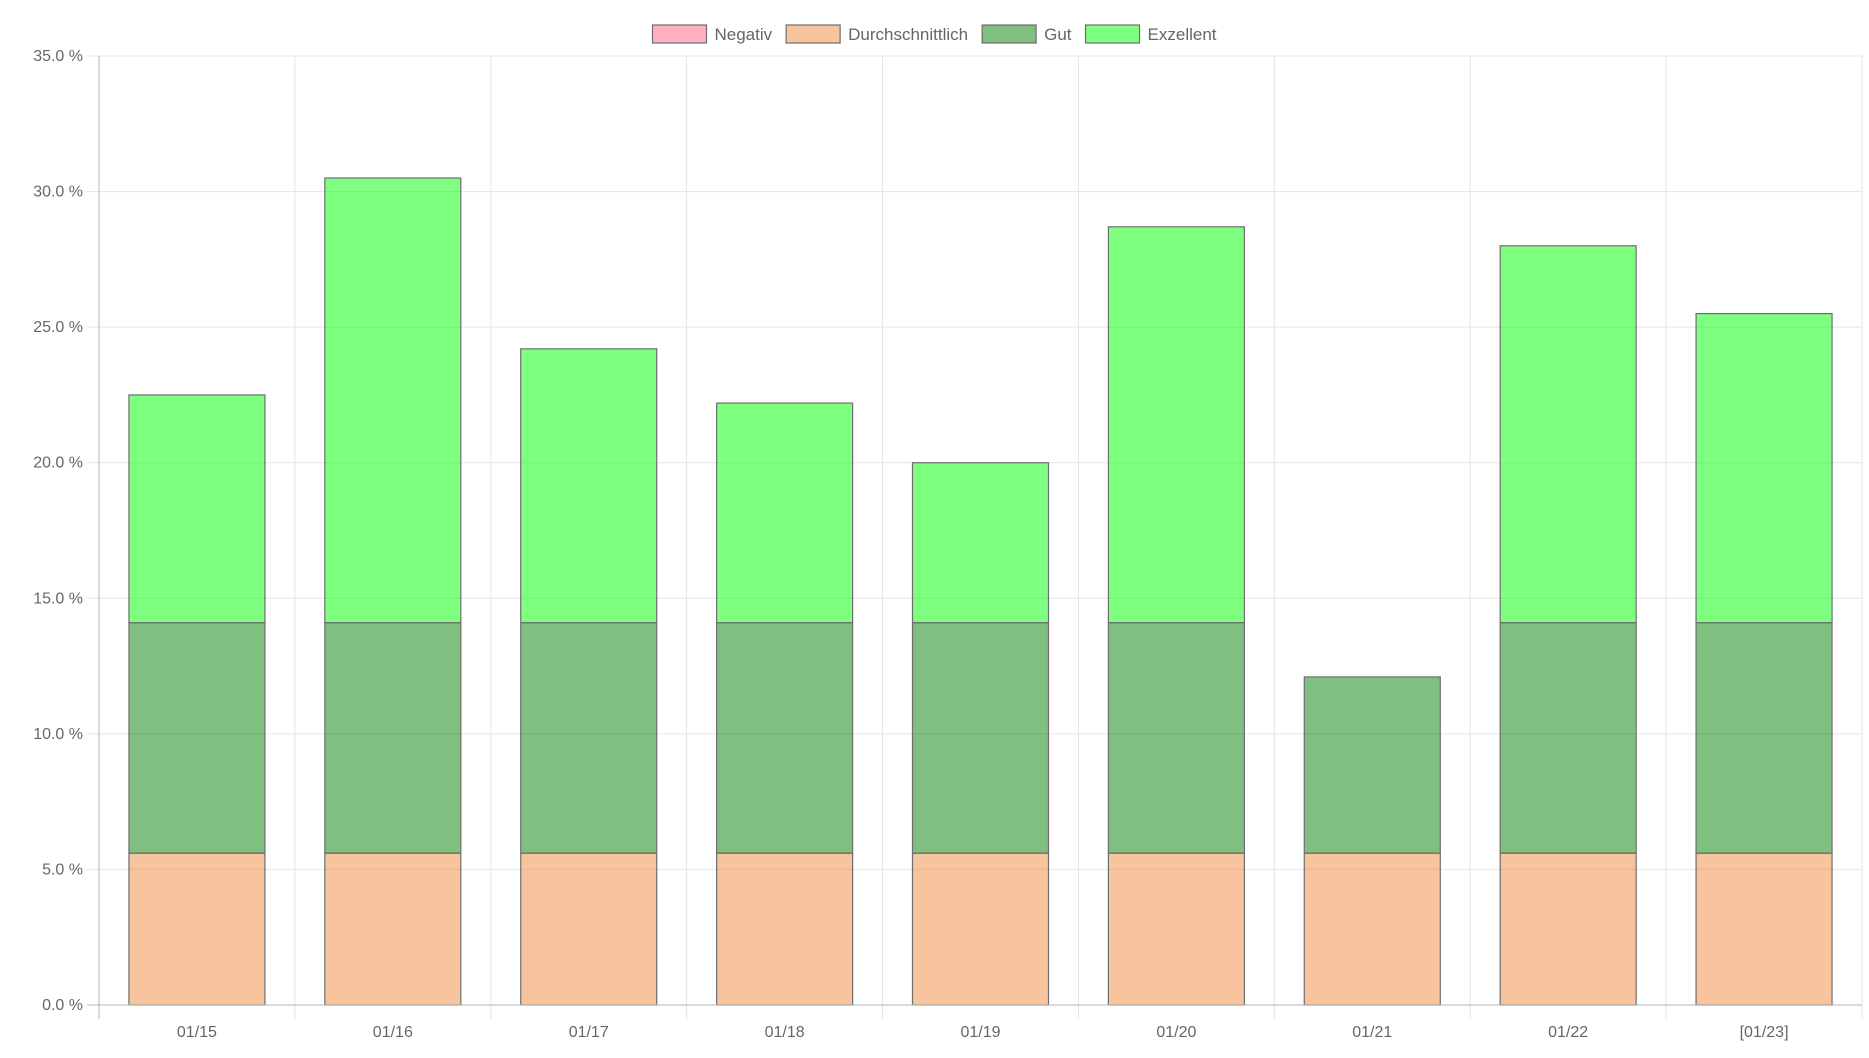  I want to click on legend-label: Durchschnittlich, so click(908, 34).